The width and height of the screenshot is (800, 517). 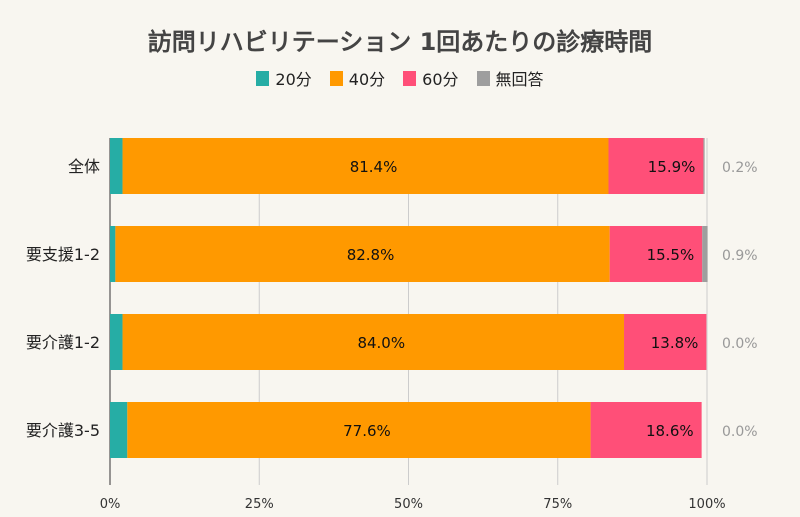 What do you see at coordinates (400, 78) in the screenshot?
I see `legend: 20分 40分 60分 無回答` at bounding box center [400, 78].